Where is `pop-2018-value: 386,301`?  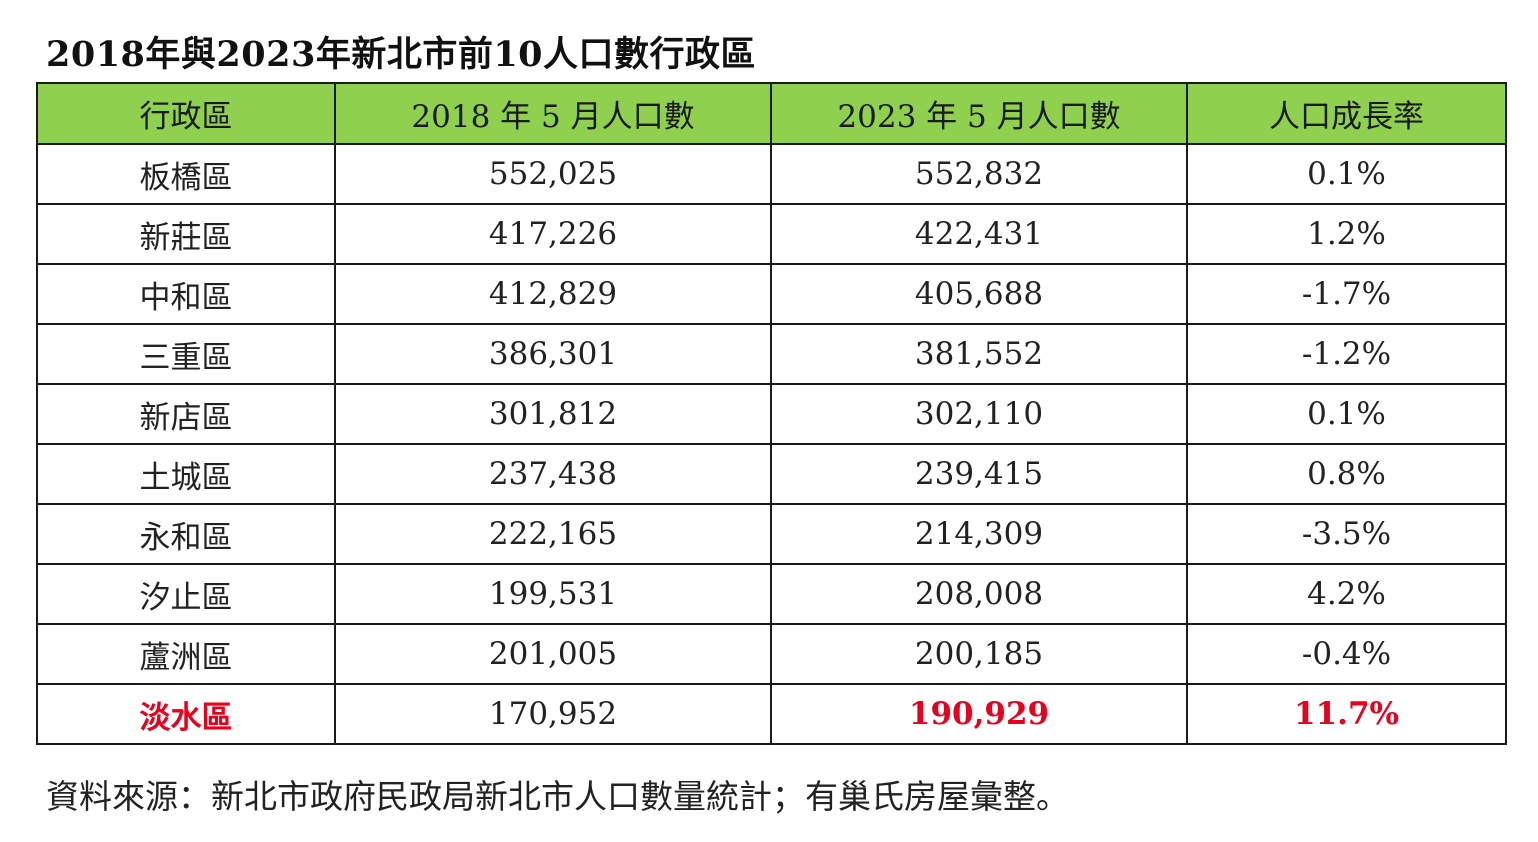
pop-2018-value: 386,301 is located at coordinates (553, 354).